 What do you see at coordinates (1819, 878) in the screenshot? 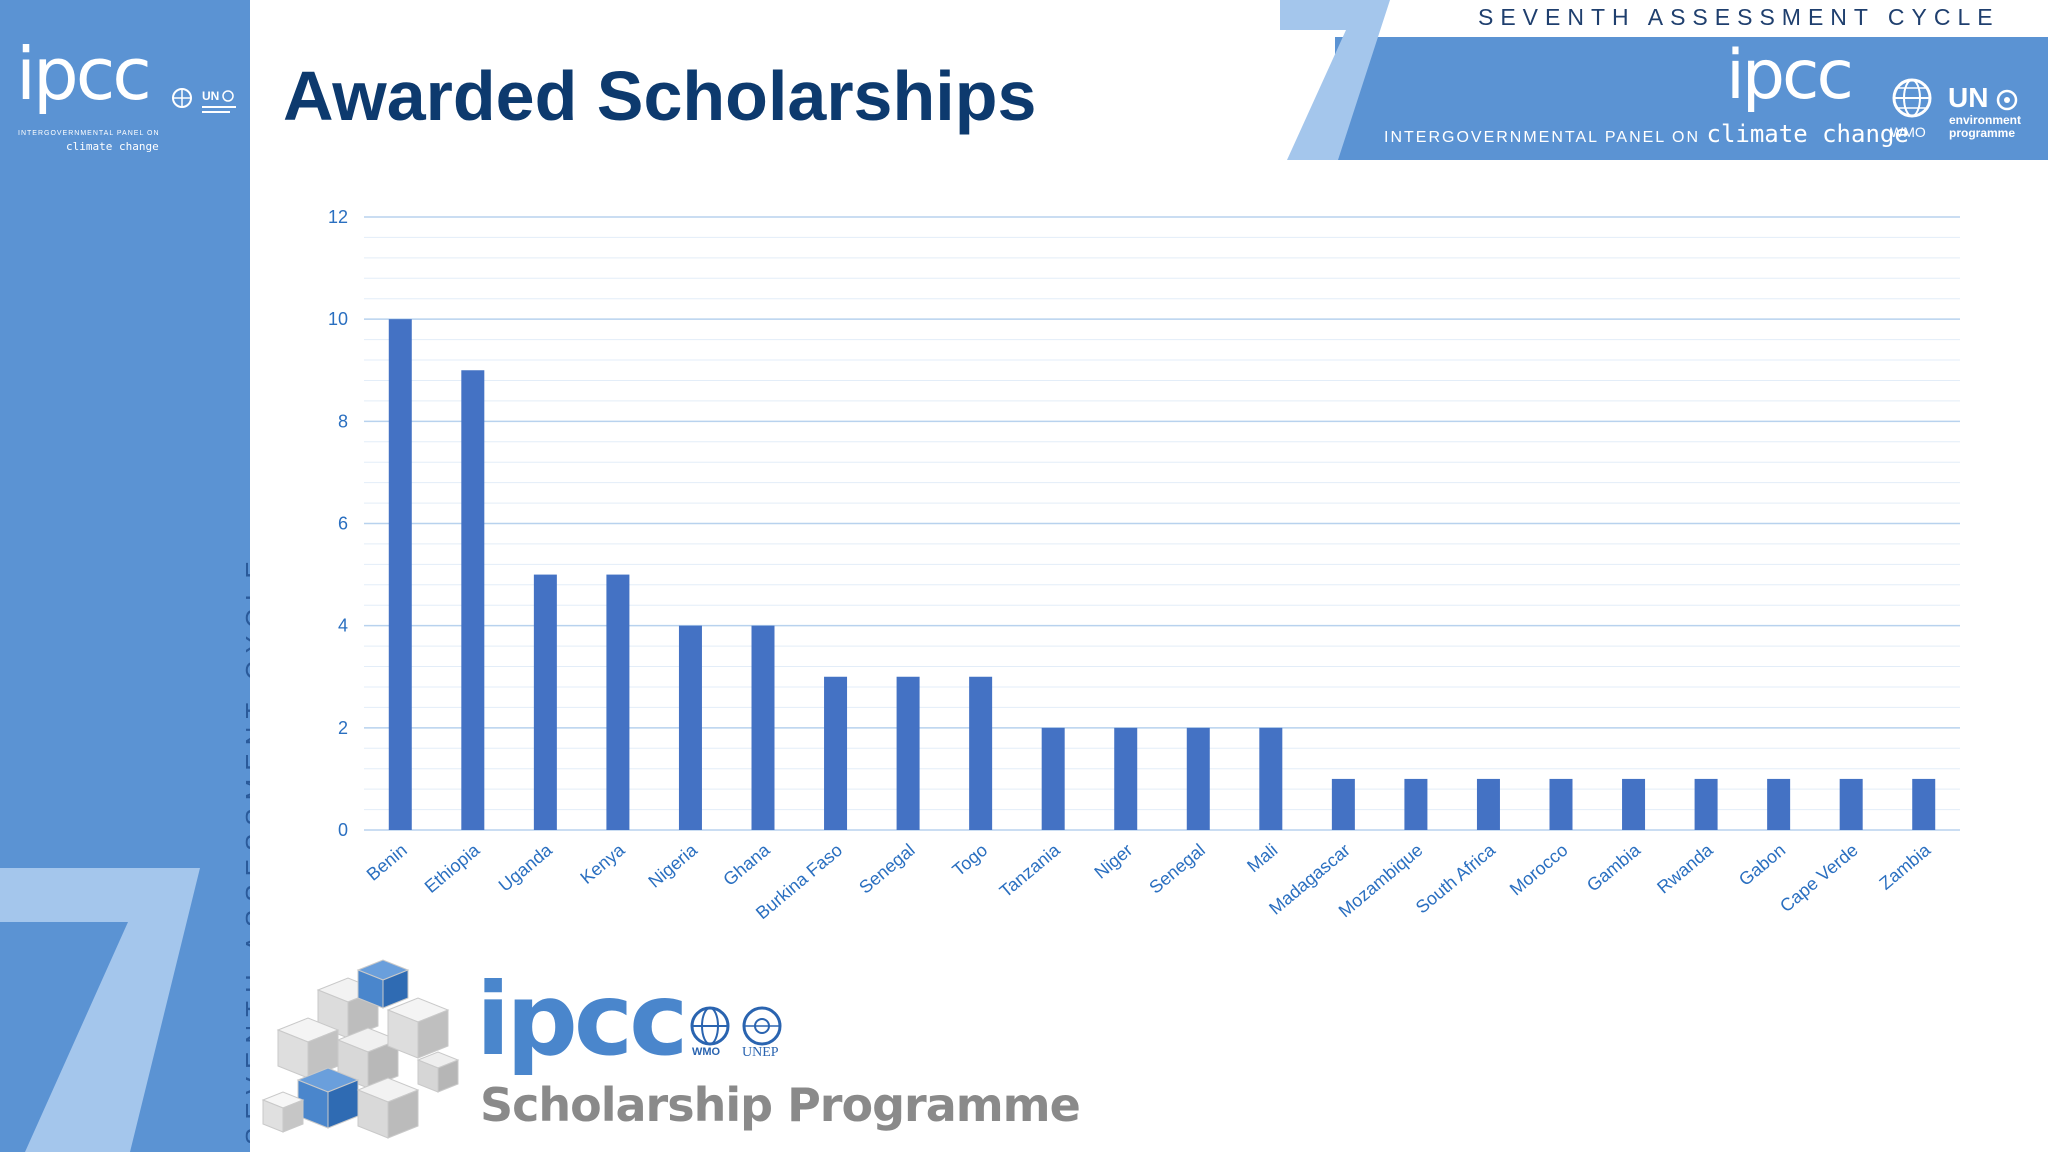
I see `x-tick-label: Cape Verde` at bounding box center [1819, 878].